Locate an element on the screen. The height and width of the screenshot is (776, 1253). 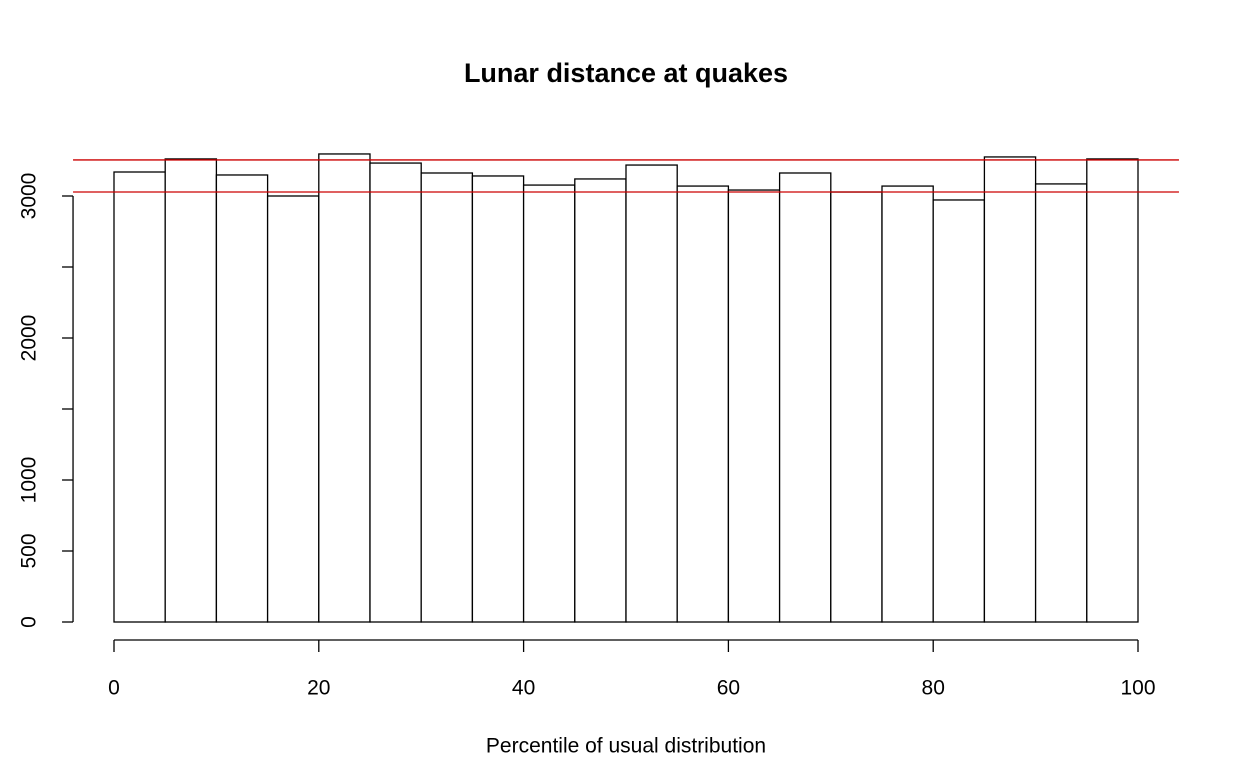
y-tick-label: 3000 is located at coordinates (29, 196).